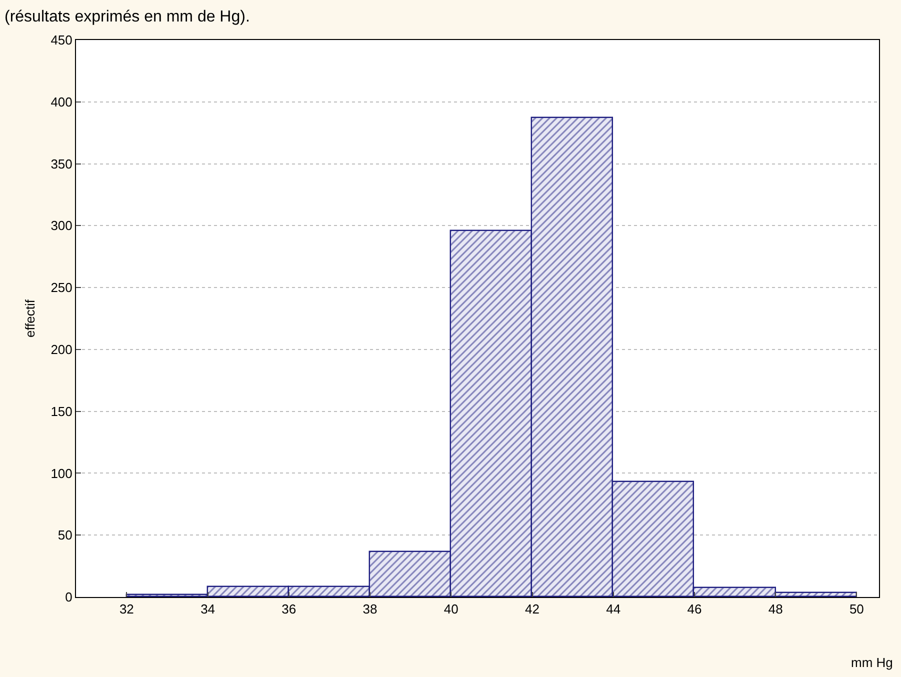 This screenshot has height=677, width=901. What do you see at coordinates (65, 535) in the screenshot?
I see `y-tick-label: 50` at bounding box center [65, 535].